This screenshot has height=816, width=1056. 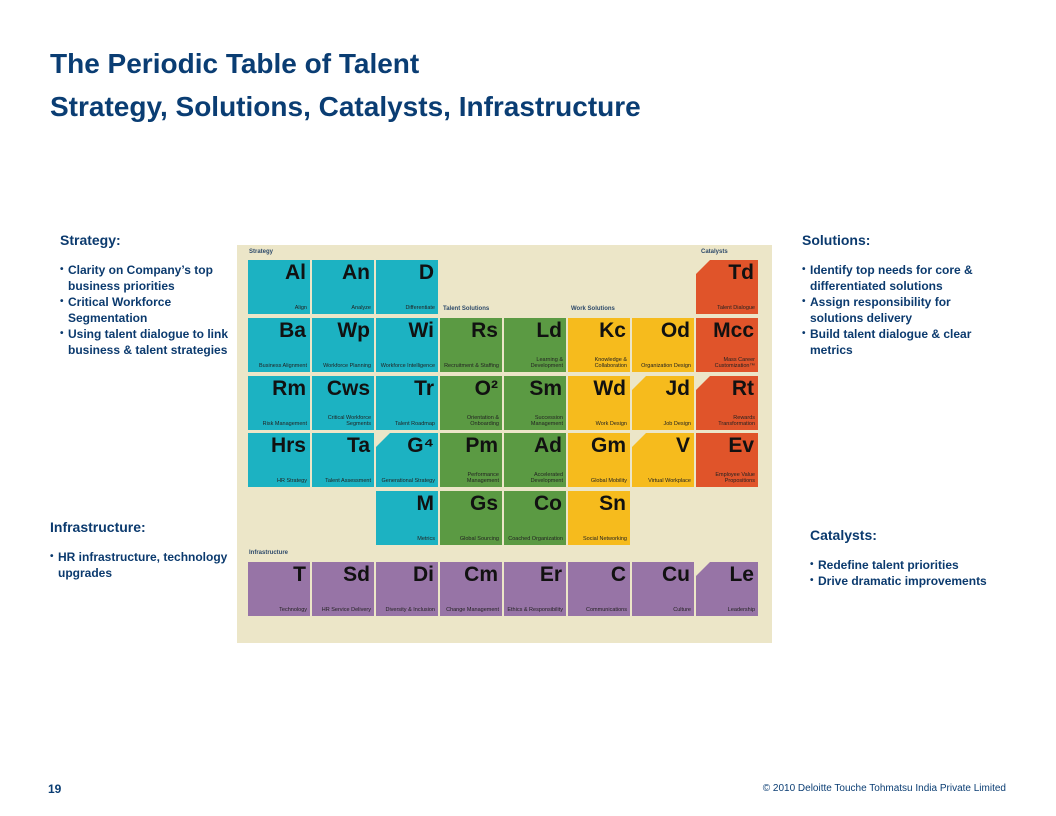 What do you see at coordinates (535, 539) in the screenshot?
I see `element-name: Coached Organization` at bounding box center [535, 539].